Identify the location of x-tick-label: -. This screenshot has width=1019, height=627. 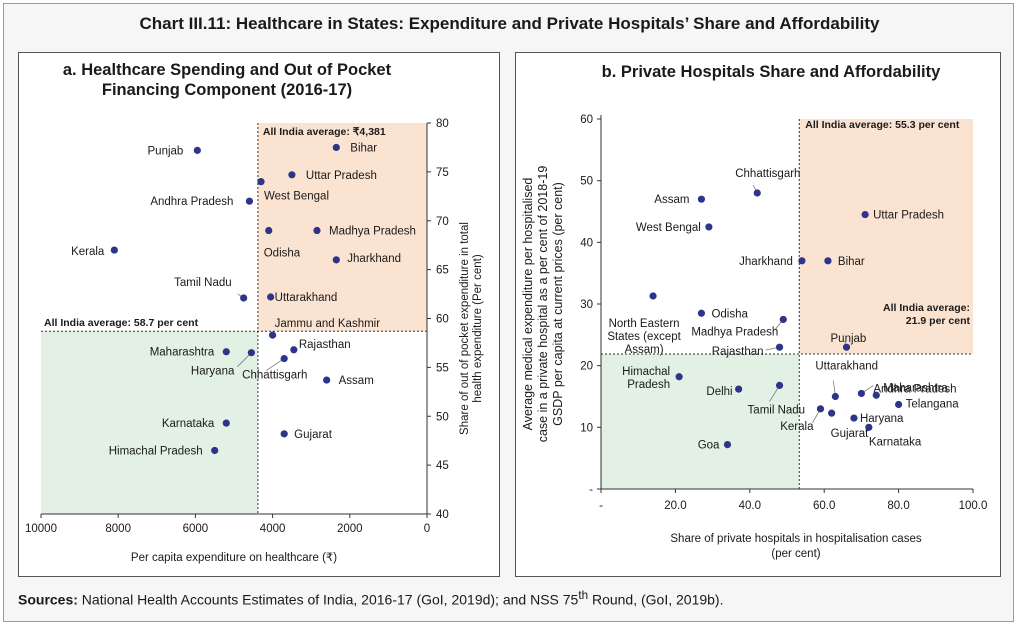
(601, 506).